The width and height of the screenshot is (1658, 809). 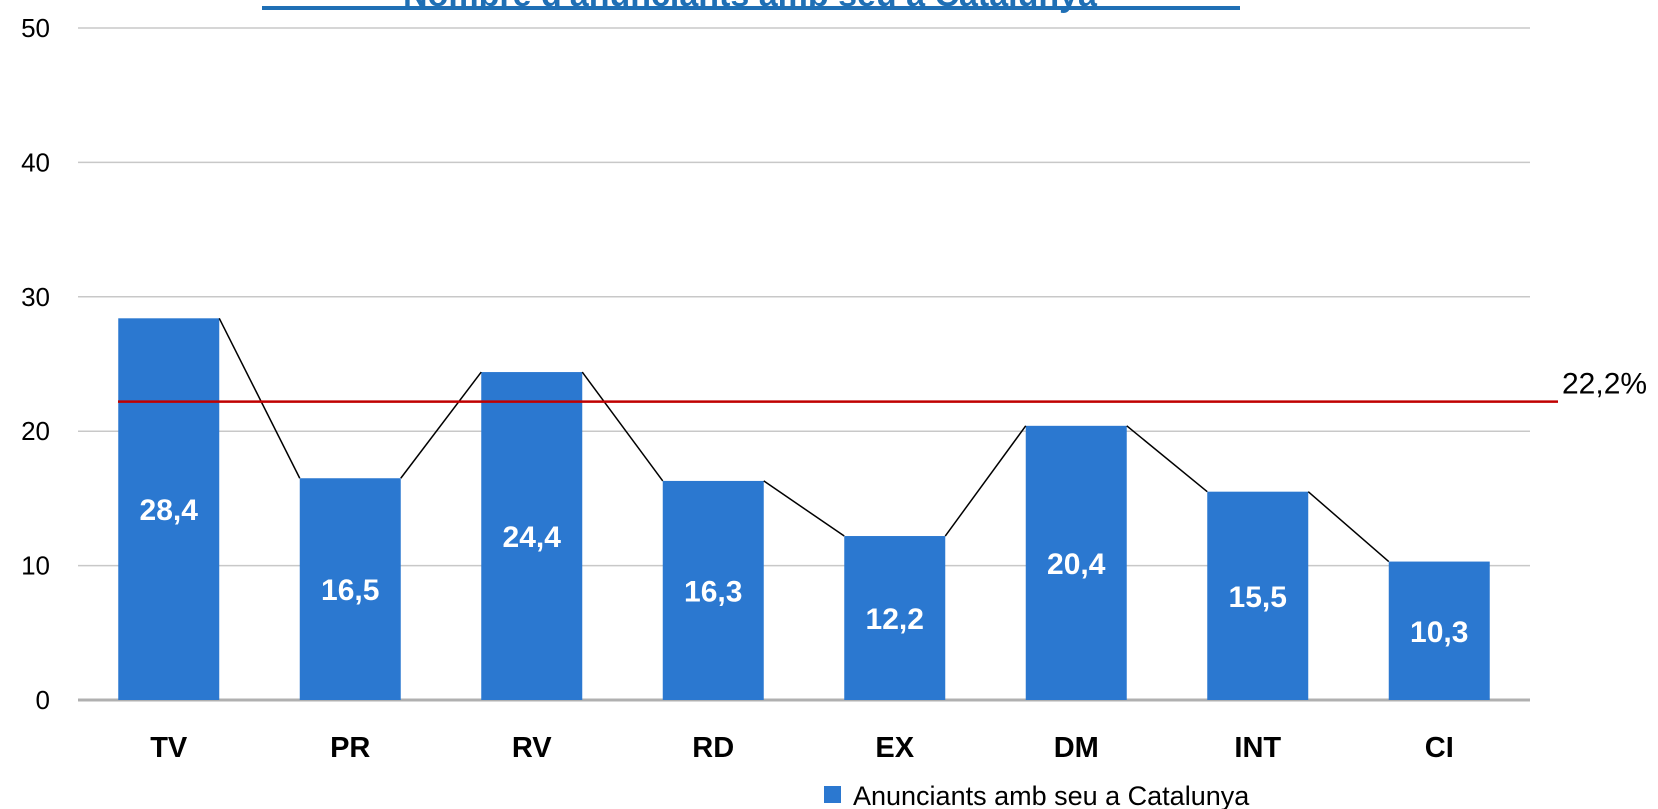 What do you see at coordinates (882, 385) in the screenshot?
I see `reference-line-group: 22,2%` at bounding box center [882, 385].